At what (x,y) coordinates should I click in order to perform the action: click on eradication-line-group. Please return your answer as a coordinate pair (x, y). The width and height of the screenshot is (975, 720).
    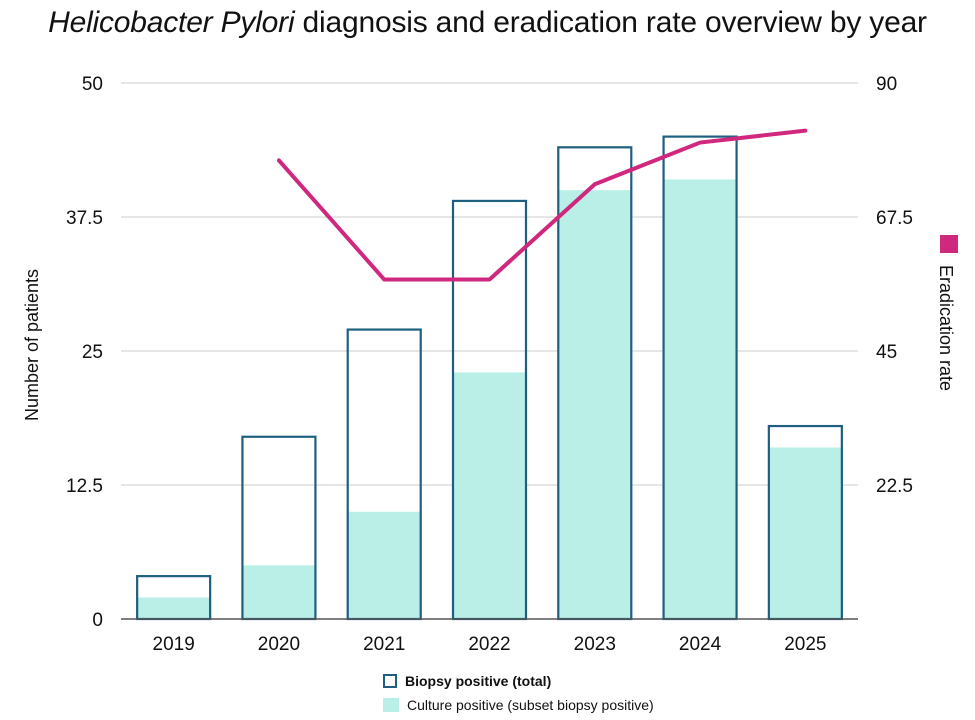
    Looking at the image, I should click on (542, 205).